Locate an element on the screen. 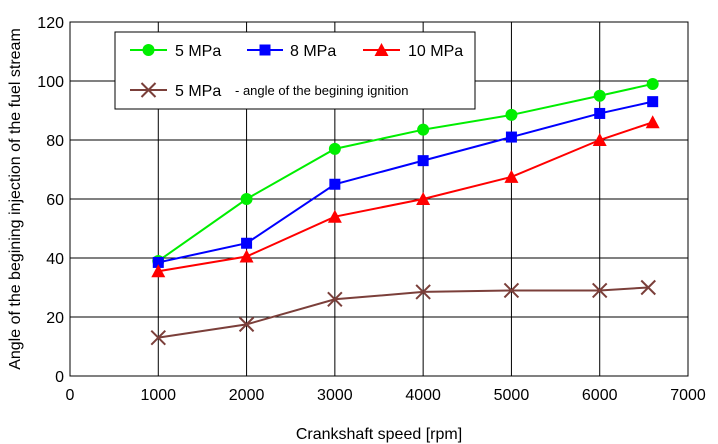 This screenshot has width=718, height=444. legend-box is located at coordinates (295, 70).